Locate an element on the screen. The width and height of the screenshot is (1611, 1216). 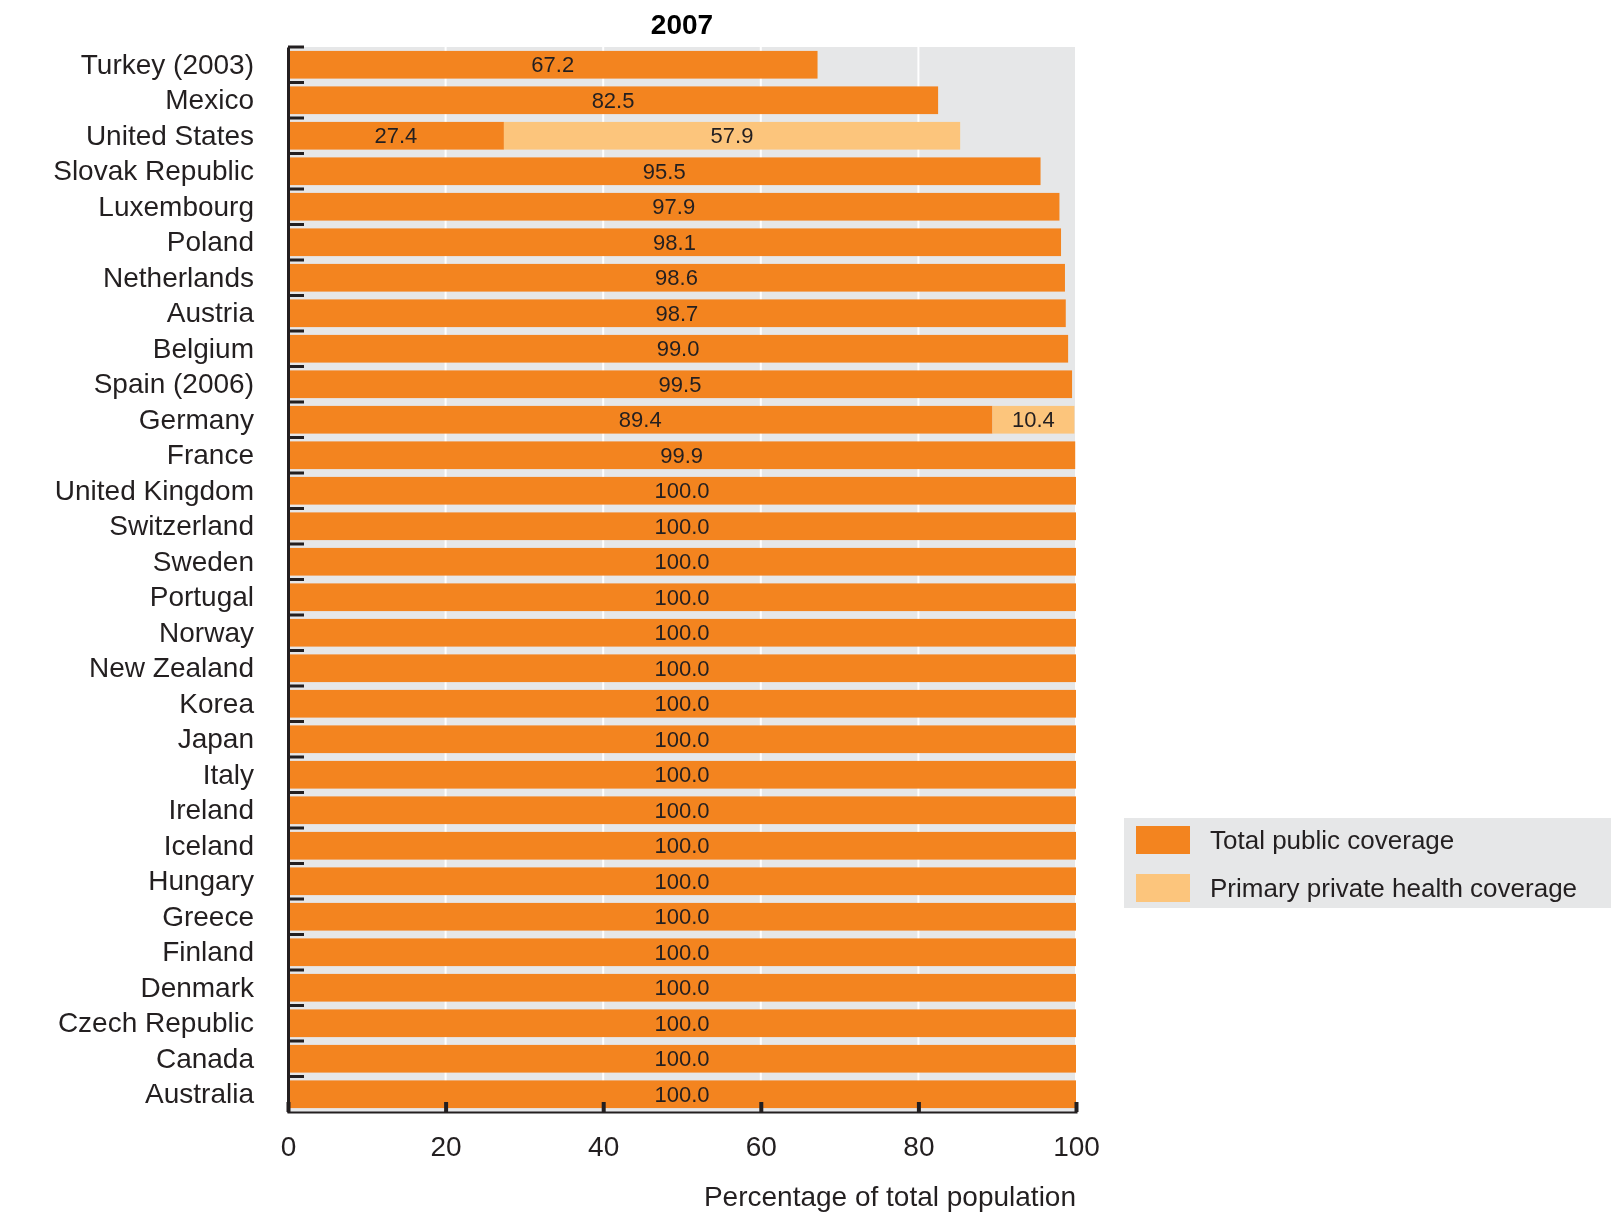
data-label: 95.5 is located at coordinates (664, 171).